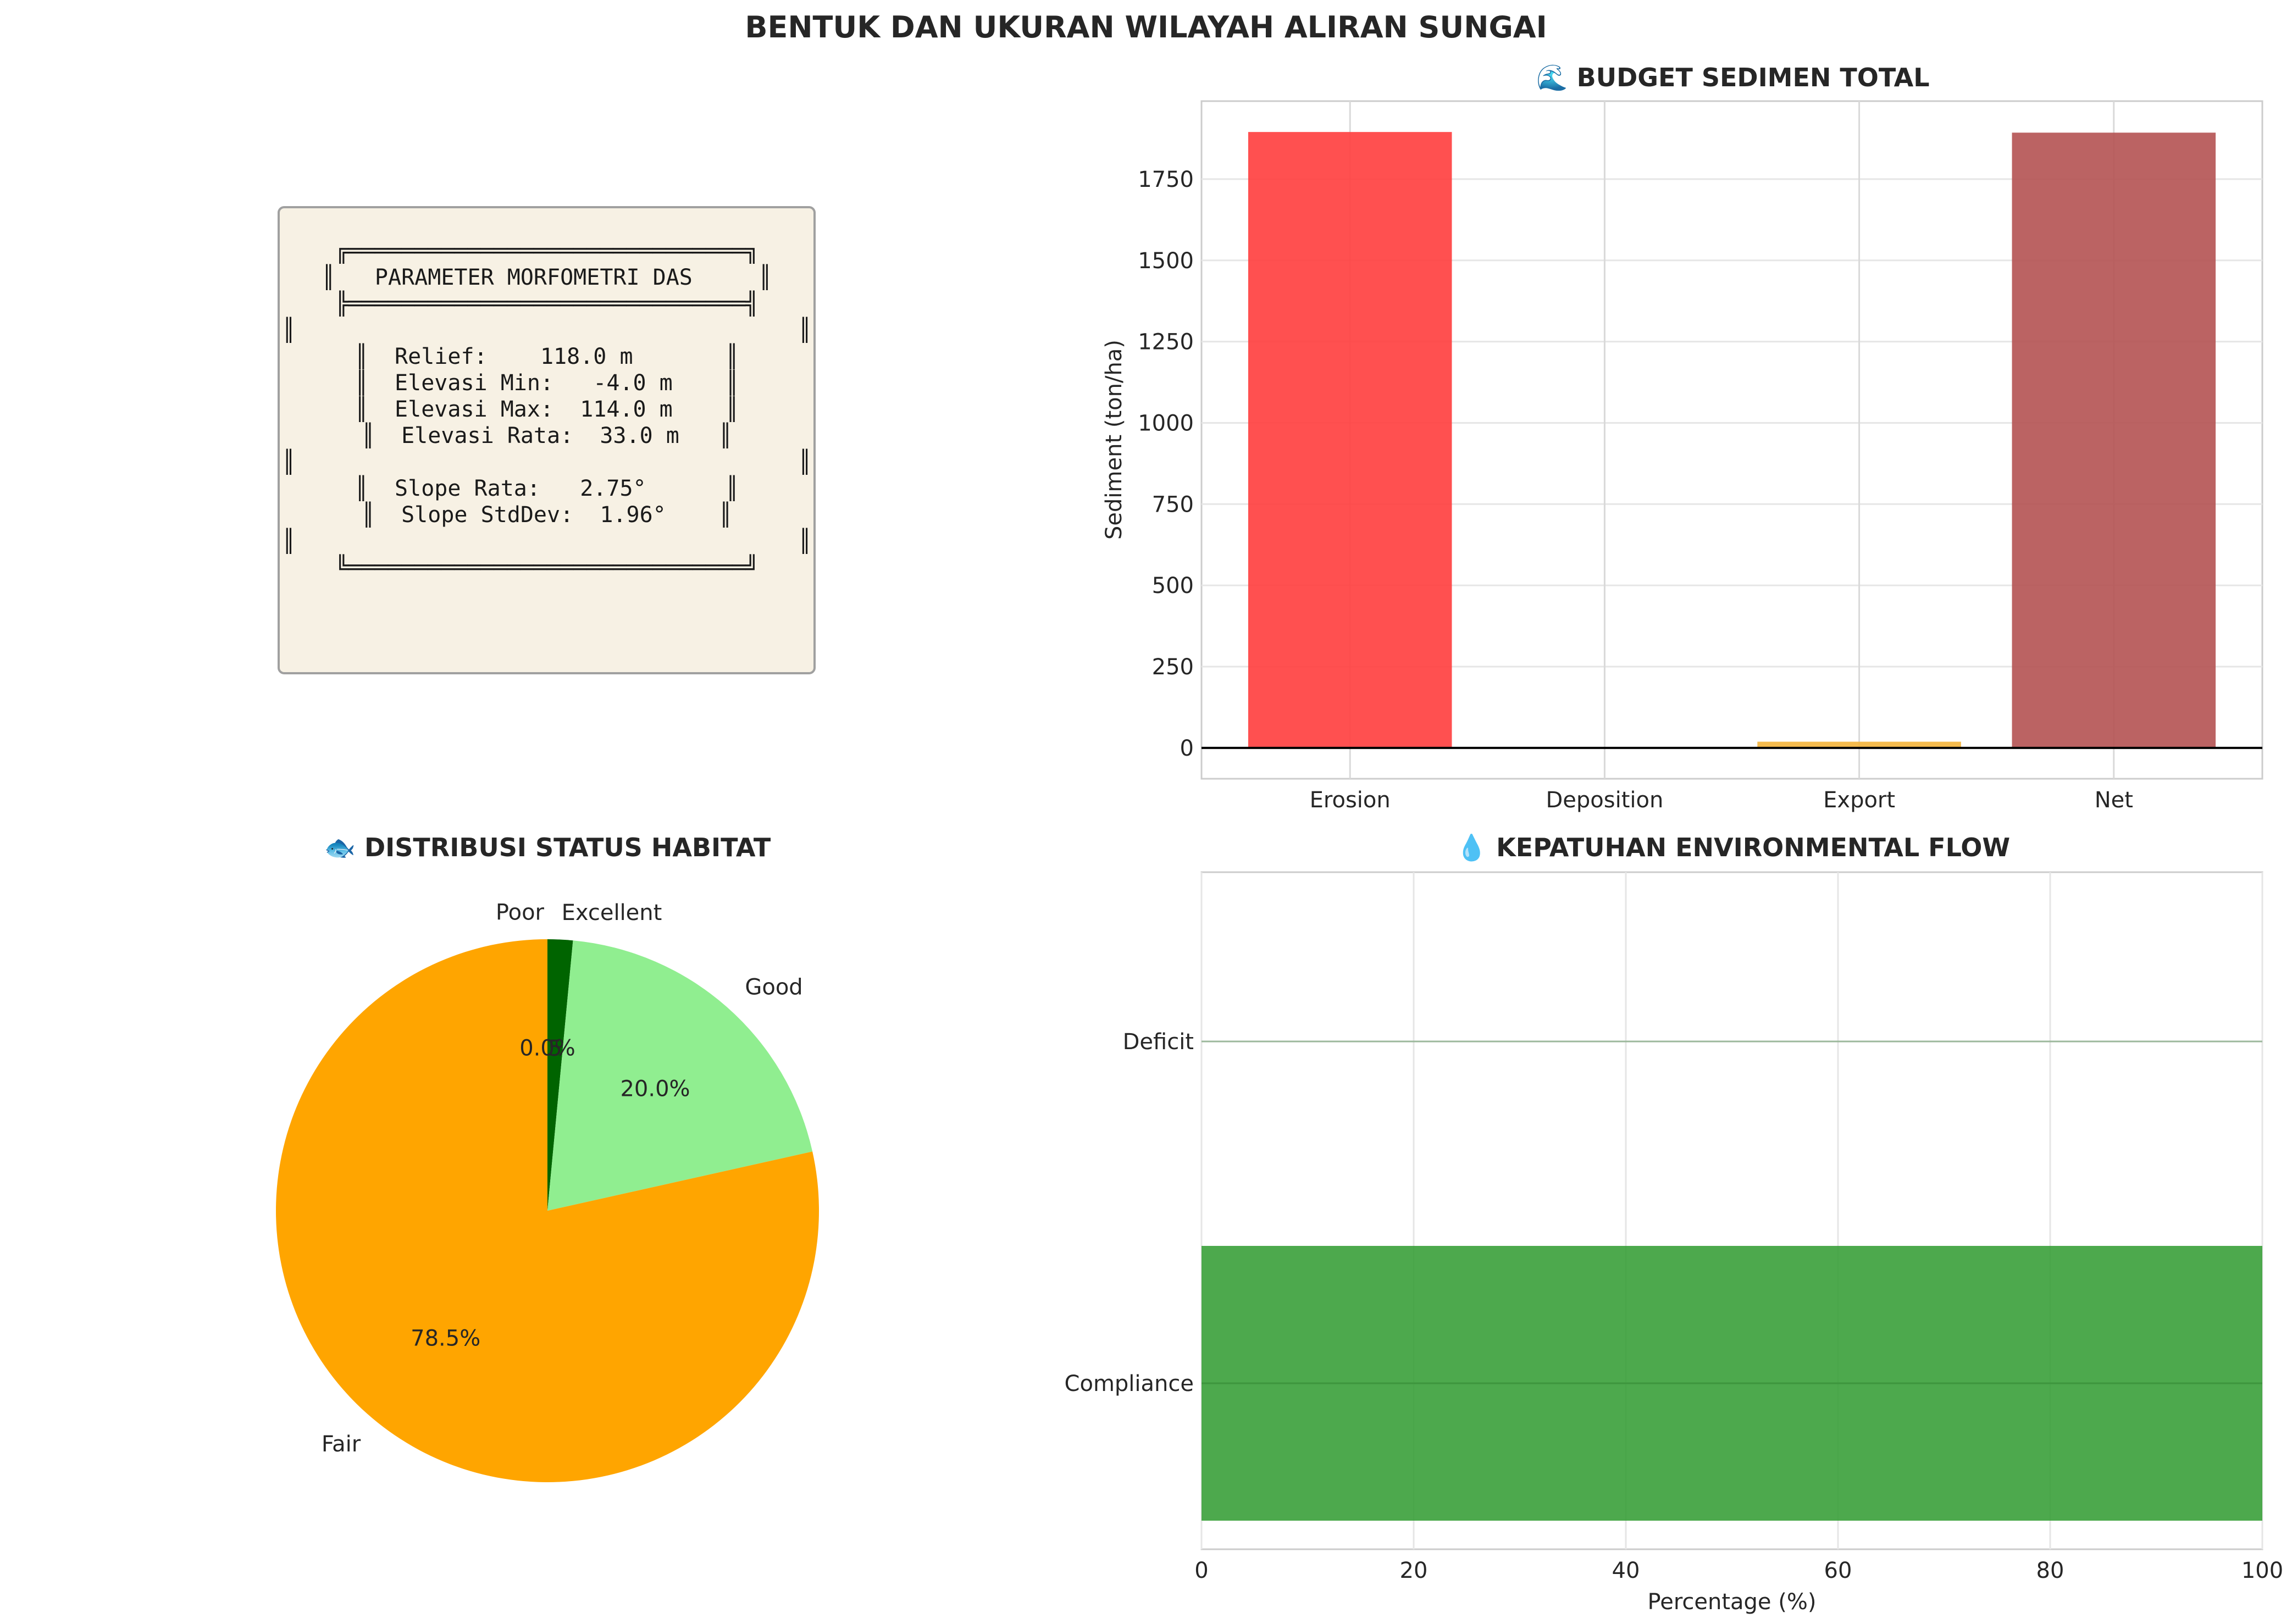  I want to click on morphometry-line: ║ Elevasi Rata: 33.0 m ║, so click(547, 435).